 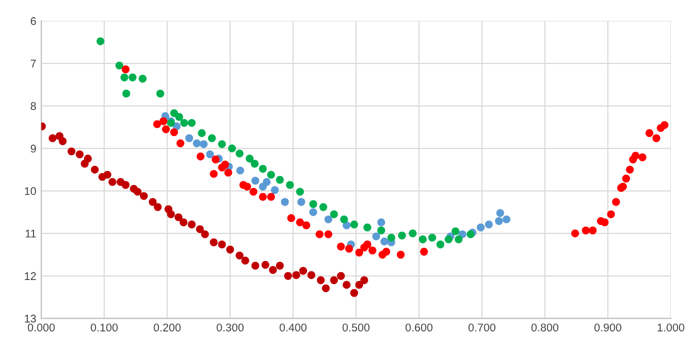 What do you see at coordinates (33, 148) in the screenshot?
I see `y-tick-label: 9` at bounding box center [33, 148].